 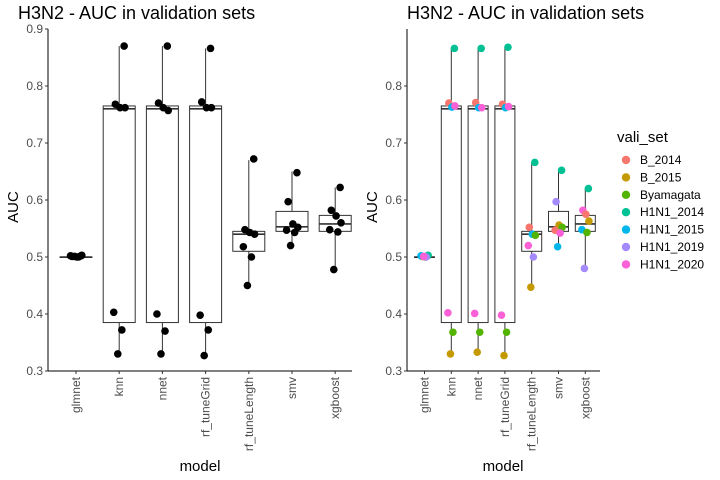 I want to click on legend-label: B_2015, so click(x=661, y=177).